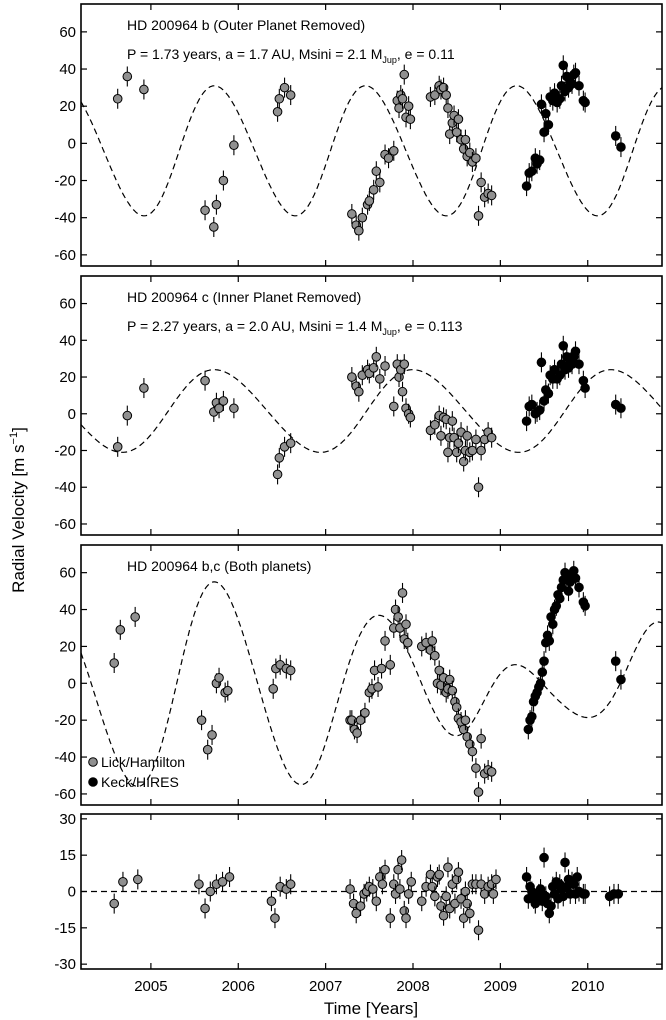 The width and height of the screenshot is (666, 1020). What do you see at coordinates (137, 772) in the screenshot?
I see `legend: Lick/Hamilton Keck/HIRES` at bounding box center [137, 772].